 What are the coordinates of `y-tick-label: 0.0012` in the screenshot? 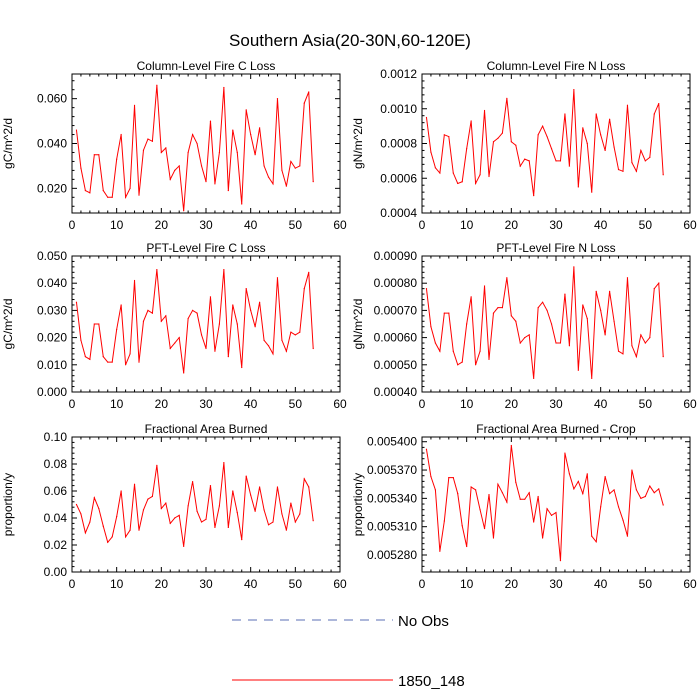 It's located at (398, 74).